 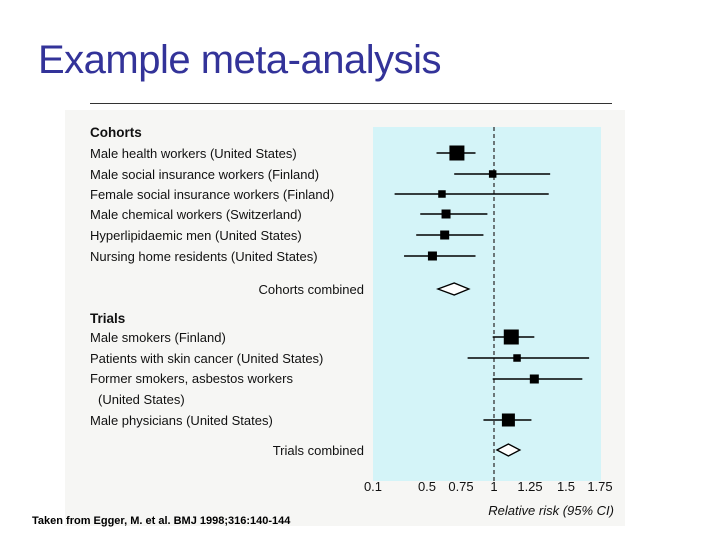 What do you see at coordinates (116, 132) in the screenshot?
I see `group-header: Cohorts` at bounding box center [116, 132].